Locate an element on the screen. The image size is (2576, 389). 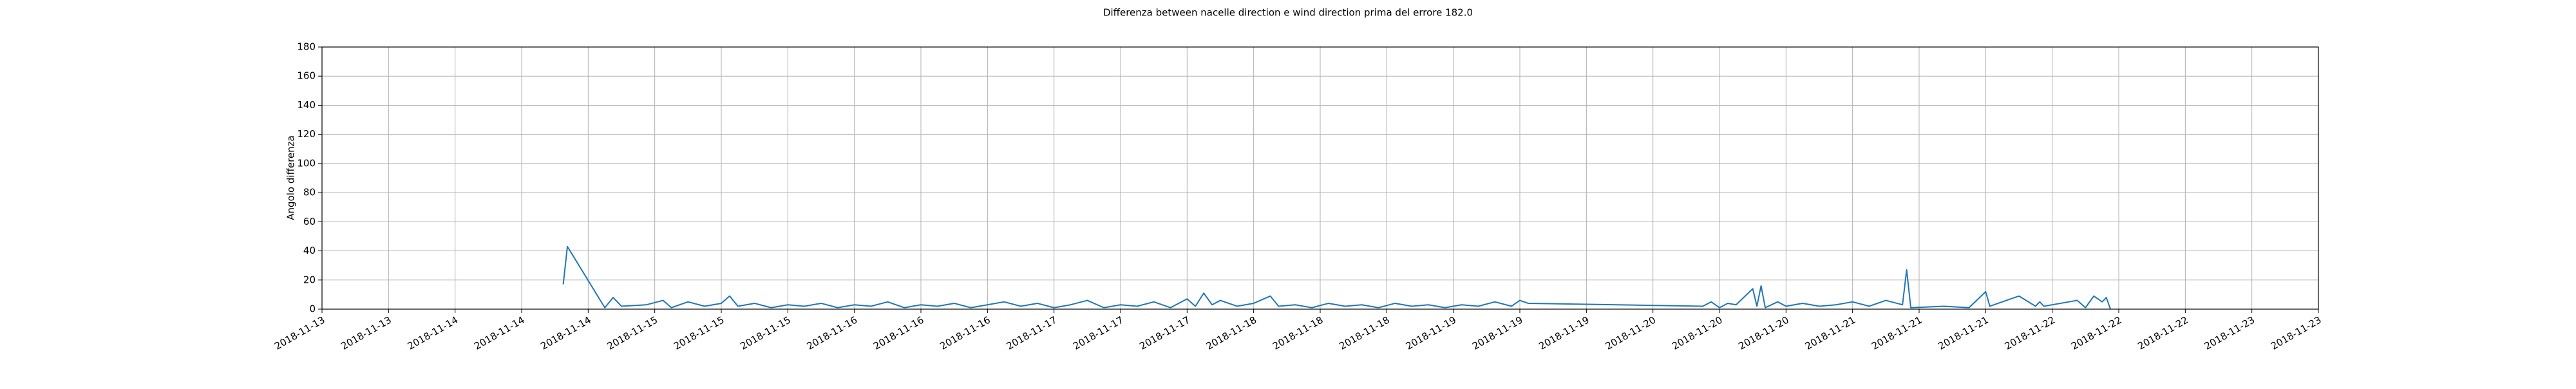
y-tick-label: 160 is located at coordinates (306, 76).